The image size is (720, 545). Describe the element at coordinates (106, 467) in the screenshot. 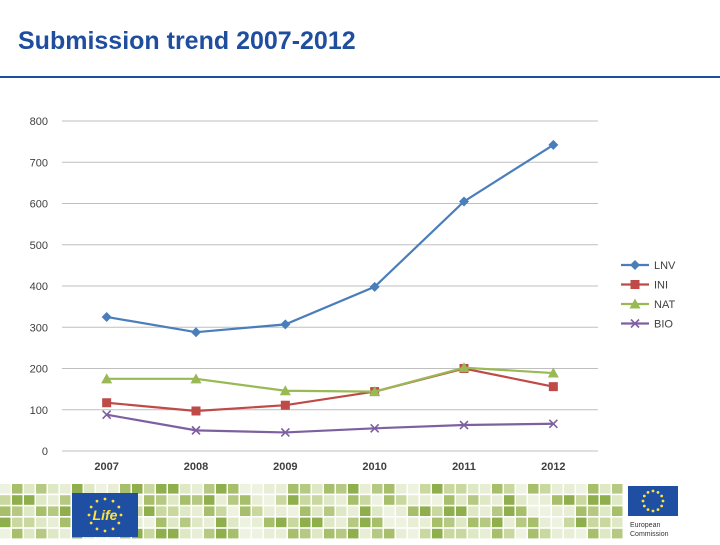

I see `x-tick-label: 2007` at that location.